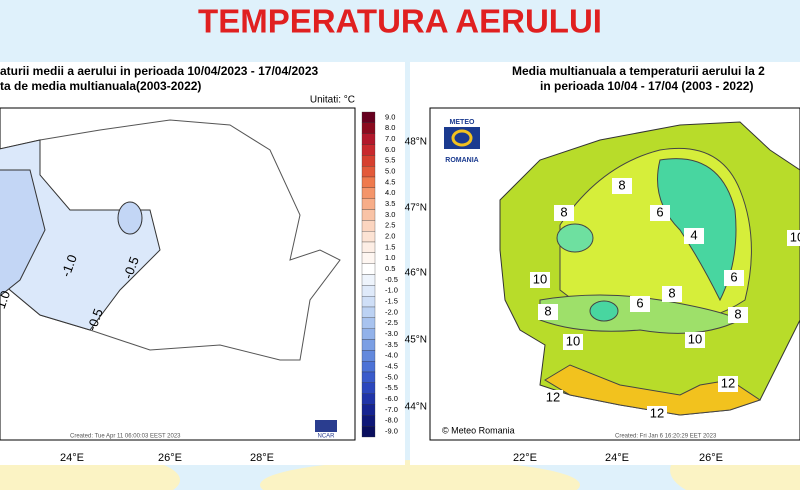 The image size is (800, 490). I want to click on slide-title: TEMPERATURA AERULUI, so click(400, 21).